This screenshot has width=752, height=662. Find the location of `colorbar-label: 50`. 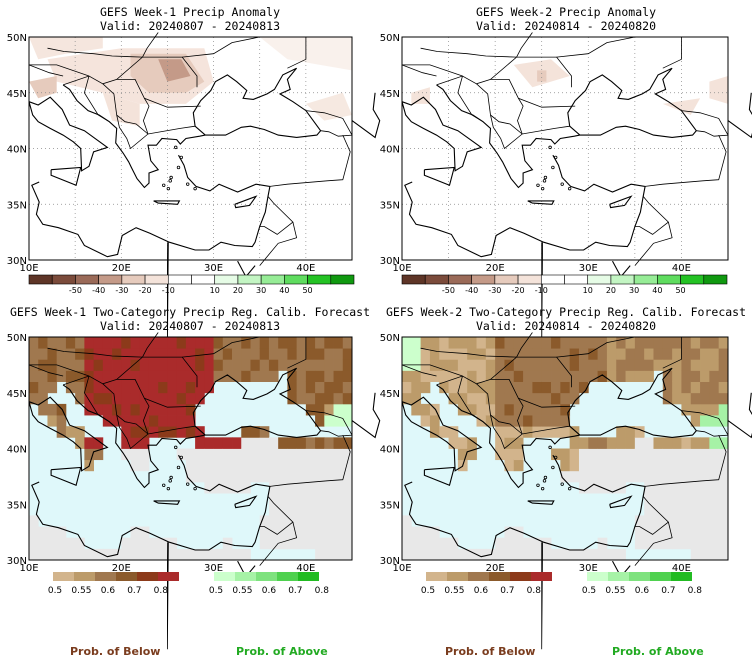

colorbar-label: 50 is located at coordinates (307, 290).